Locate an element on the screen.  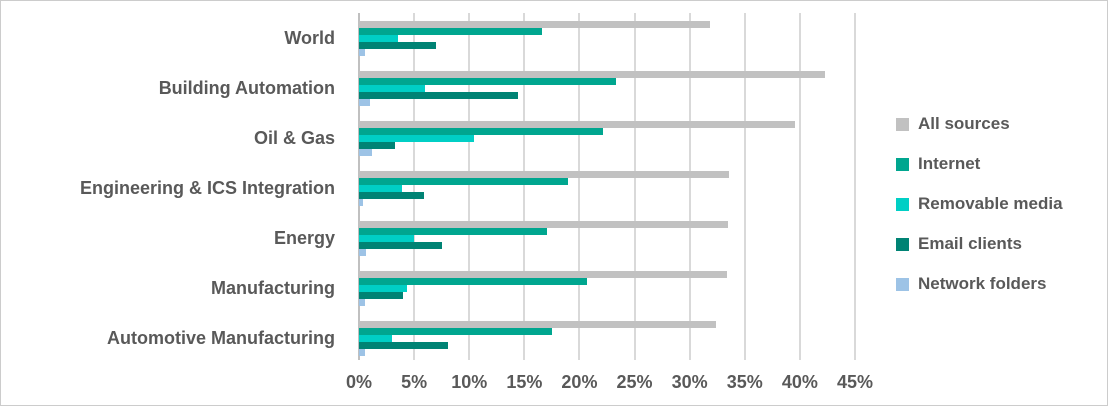
category-label: Oil & Gas is located at coordinates (294, 137).